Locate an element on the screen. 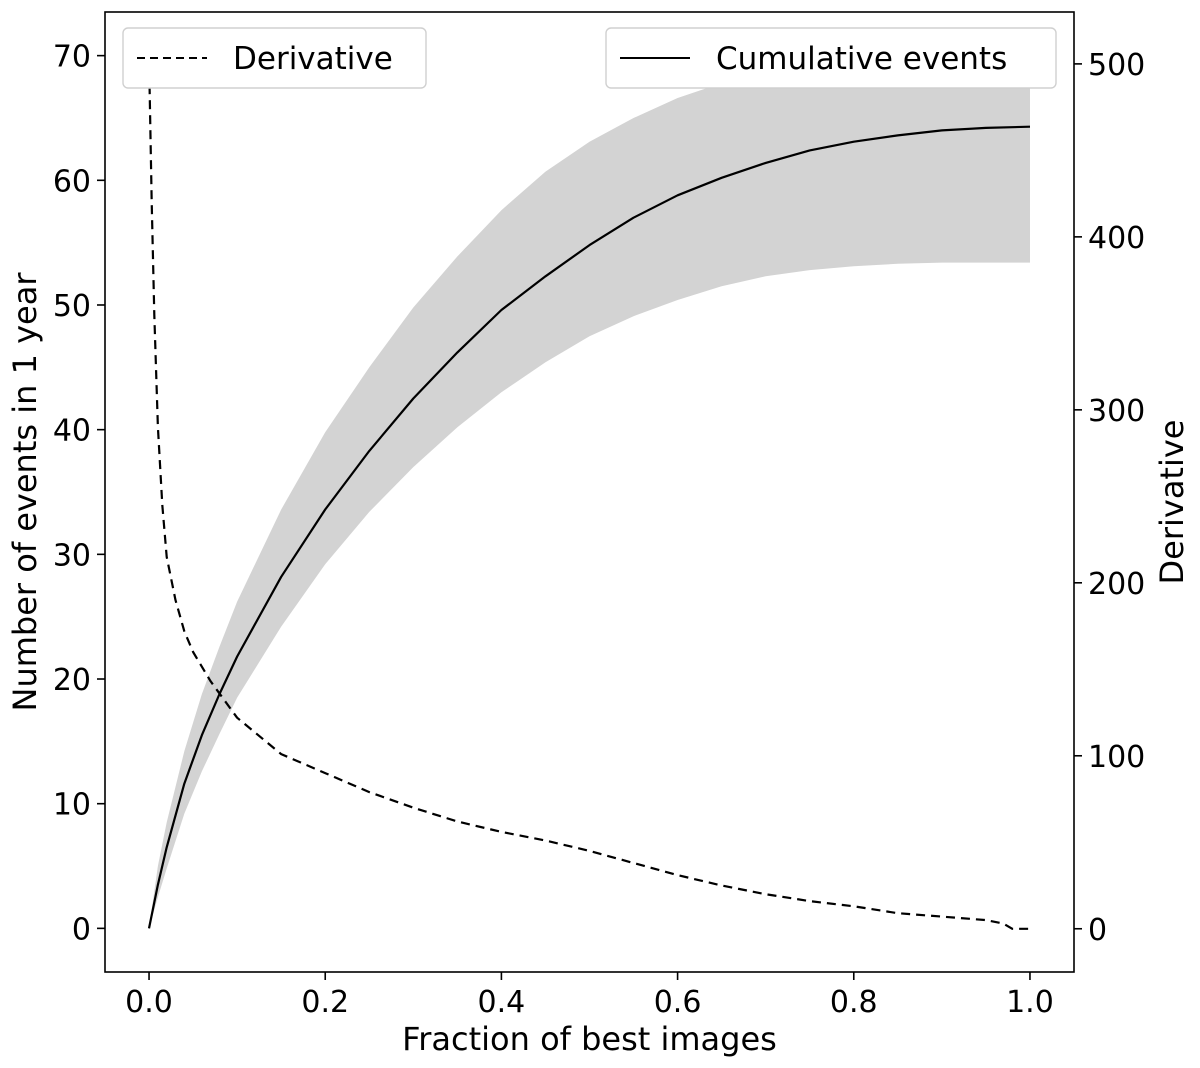  legend-cumulative-box is located at coordinates (831, 58).